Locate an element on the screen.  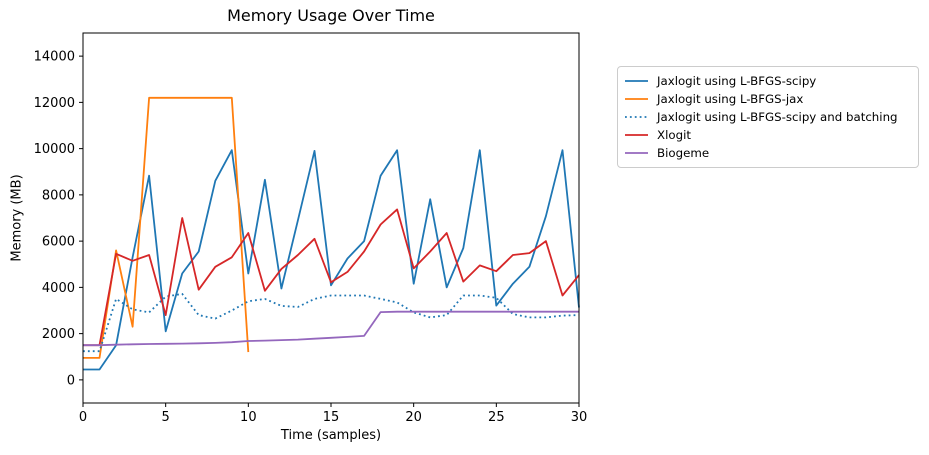
legend-label: Jaxlogit using L-BFGS-jax is located at coordinates (730, 99).